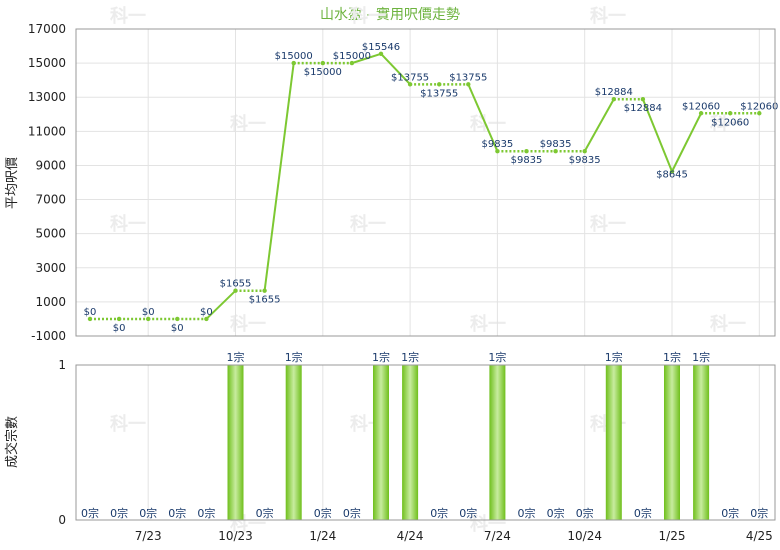 The height and width of the screenshot is (550, 780). What do you see at coordinates (47, 29) in the screenshot?
I see `price-tick-label: 17000` at bounding box center [47, 29].